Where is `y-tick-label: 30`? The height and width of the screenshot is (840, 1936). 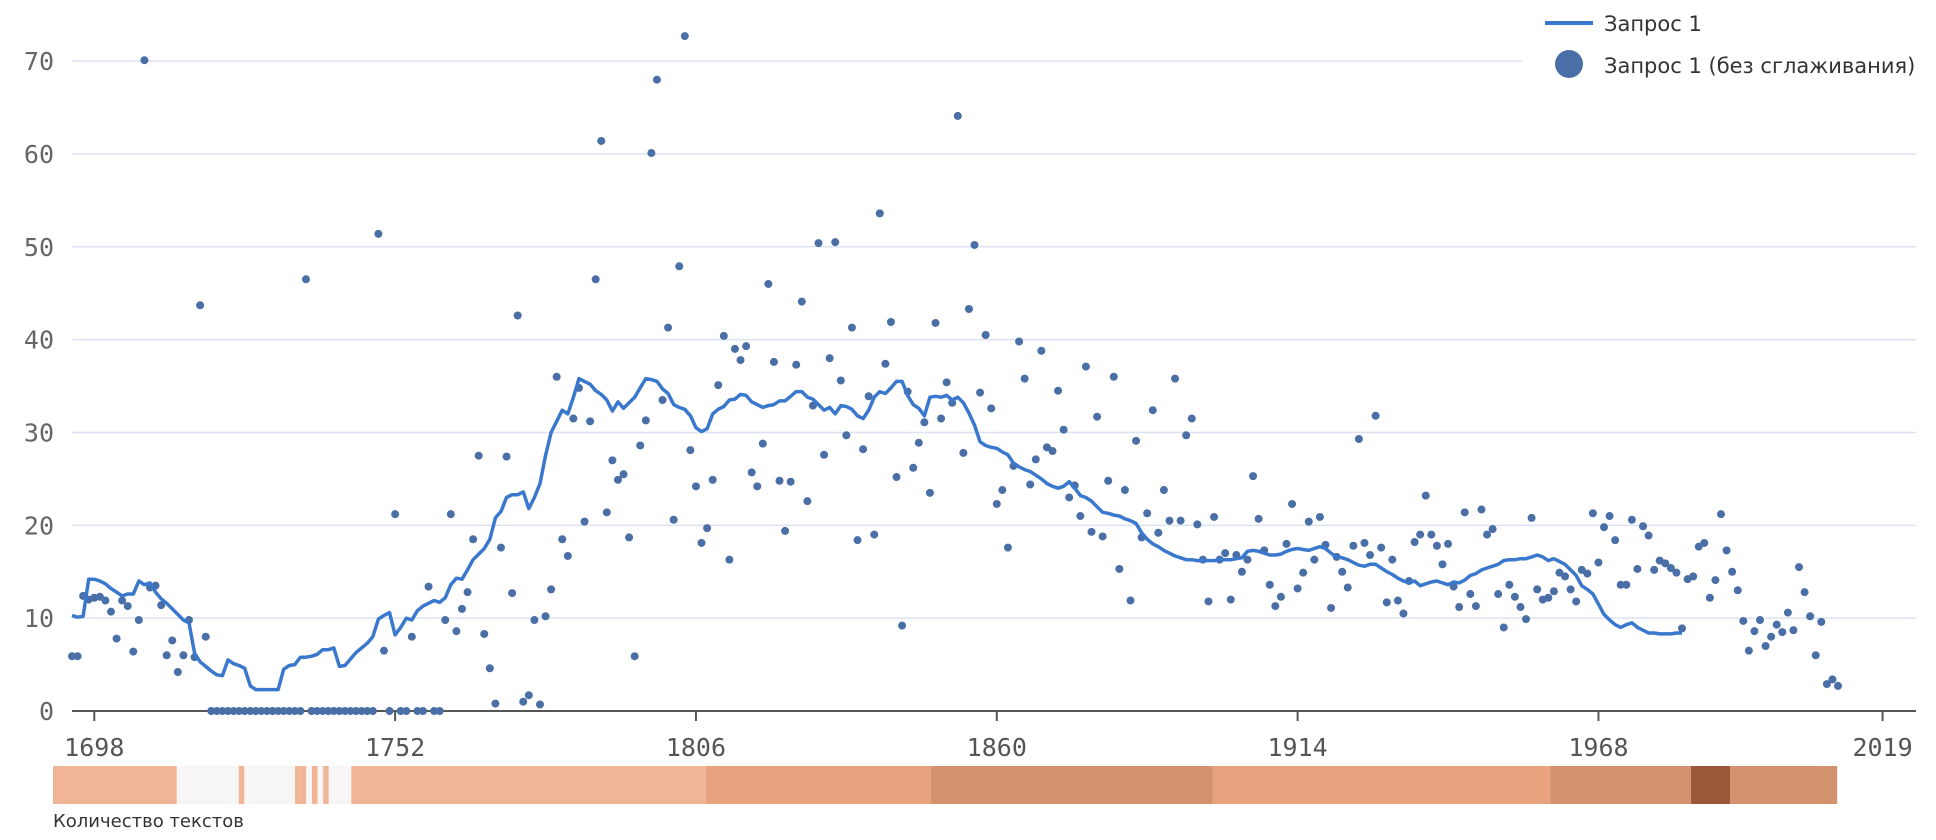 y-tick-label: 30 is located at coordinates (39, 432).